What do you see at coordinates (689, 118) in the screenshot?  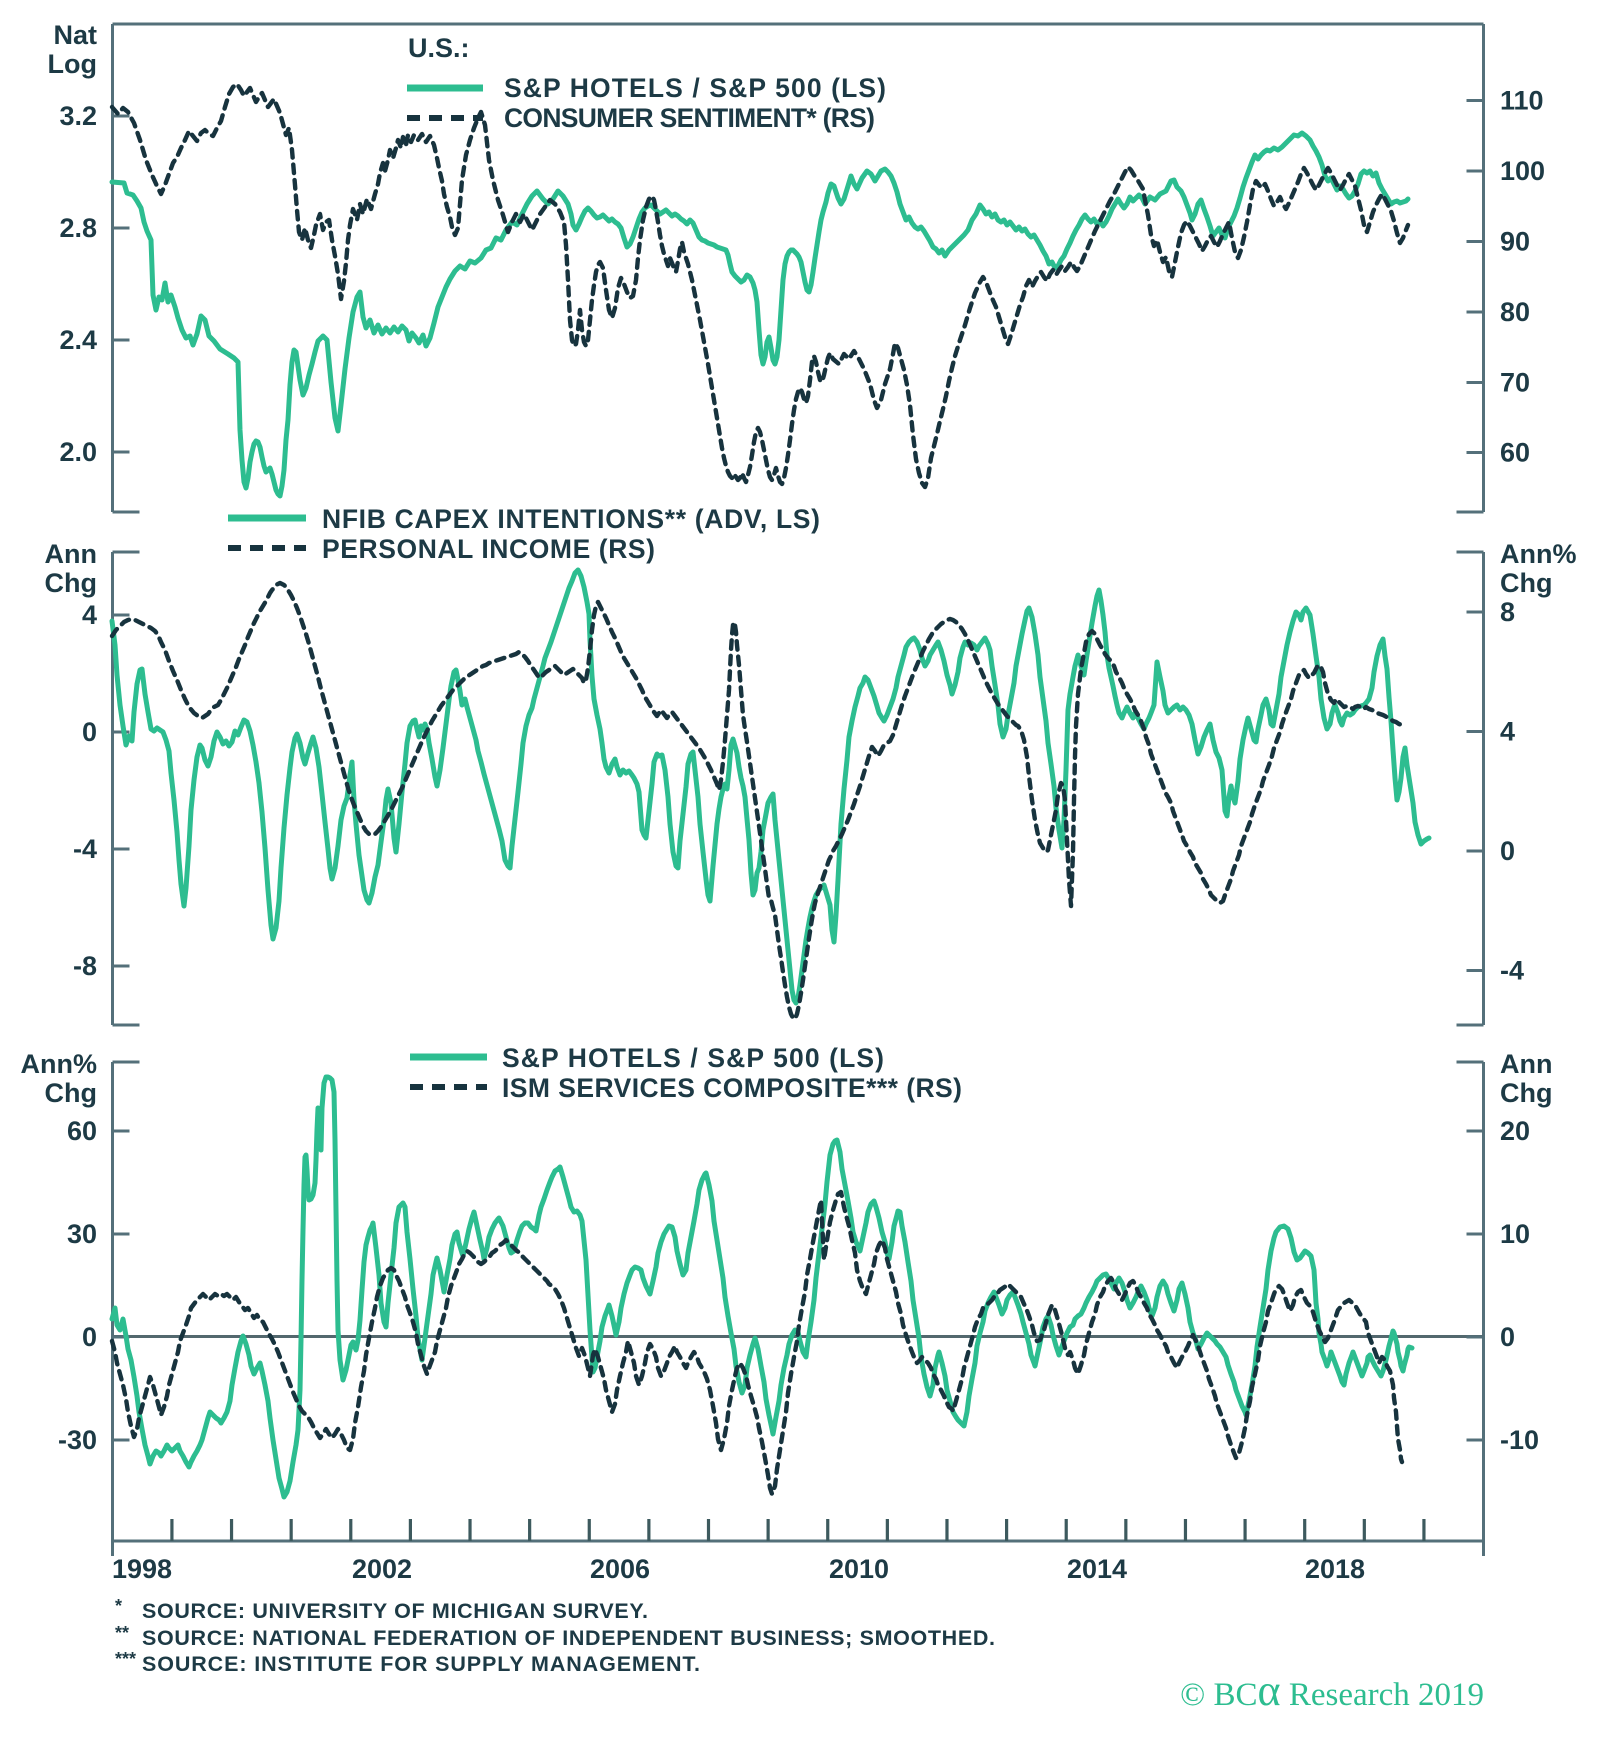 I see `svg-text: CONSUMER SENTIMENT* (RS)` at bounding box center [689, 118].